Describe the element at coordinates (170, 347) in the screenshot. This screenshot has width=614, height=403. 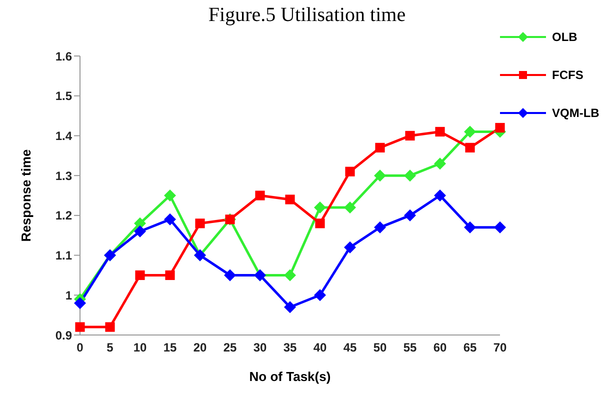
I see `x-tick-label: 15` at that location.